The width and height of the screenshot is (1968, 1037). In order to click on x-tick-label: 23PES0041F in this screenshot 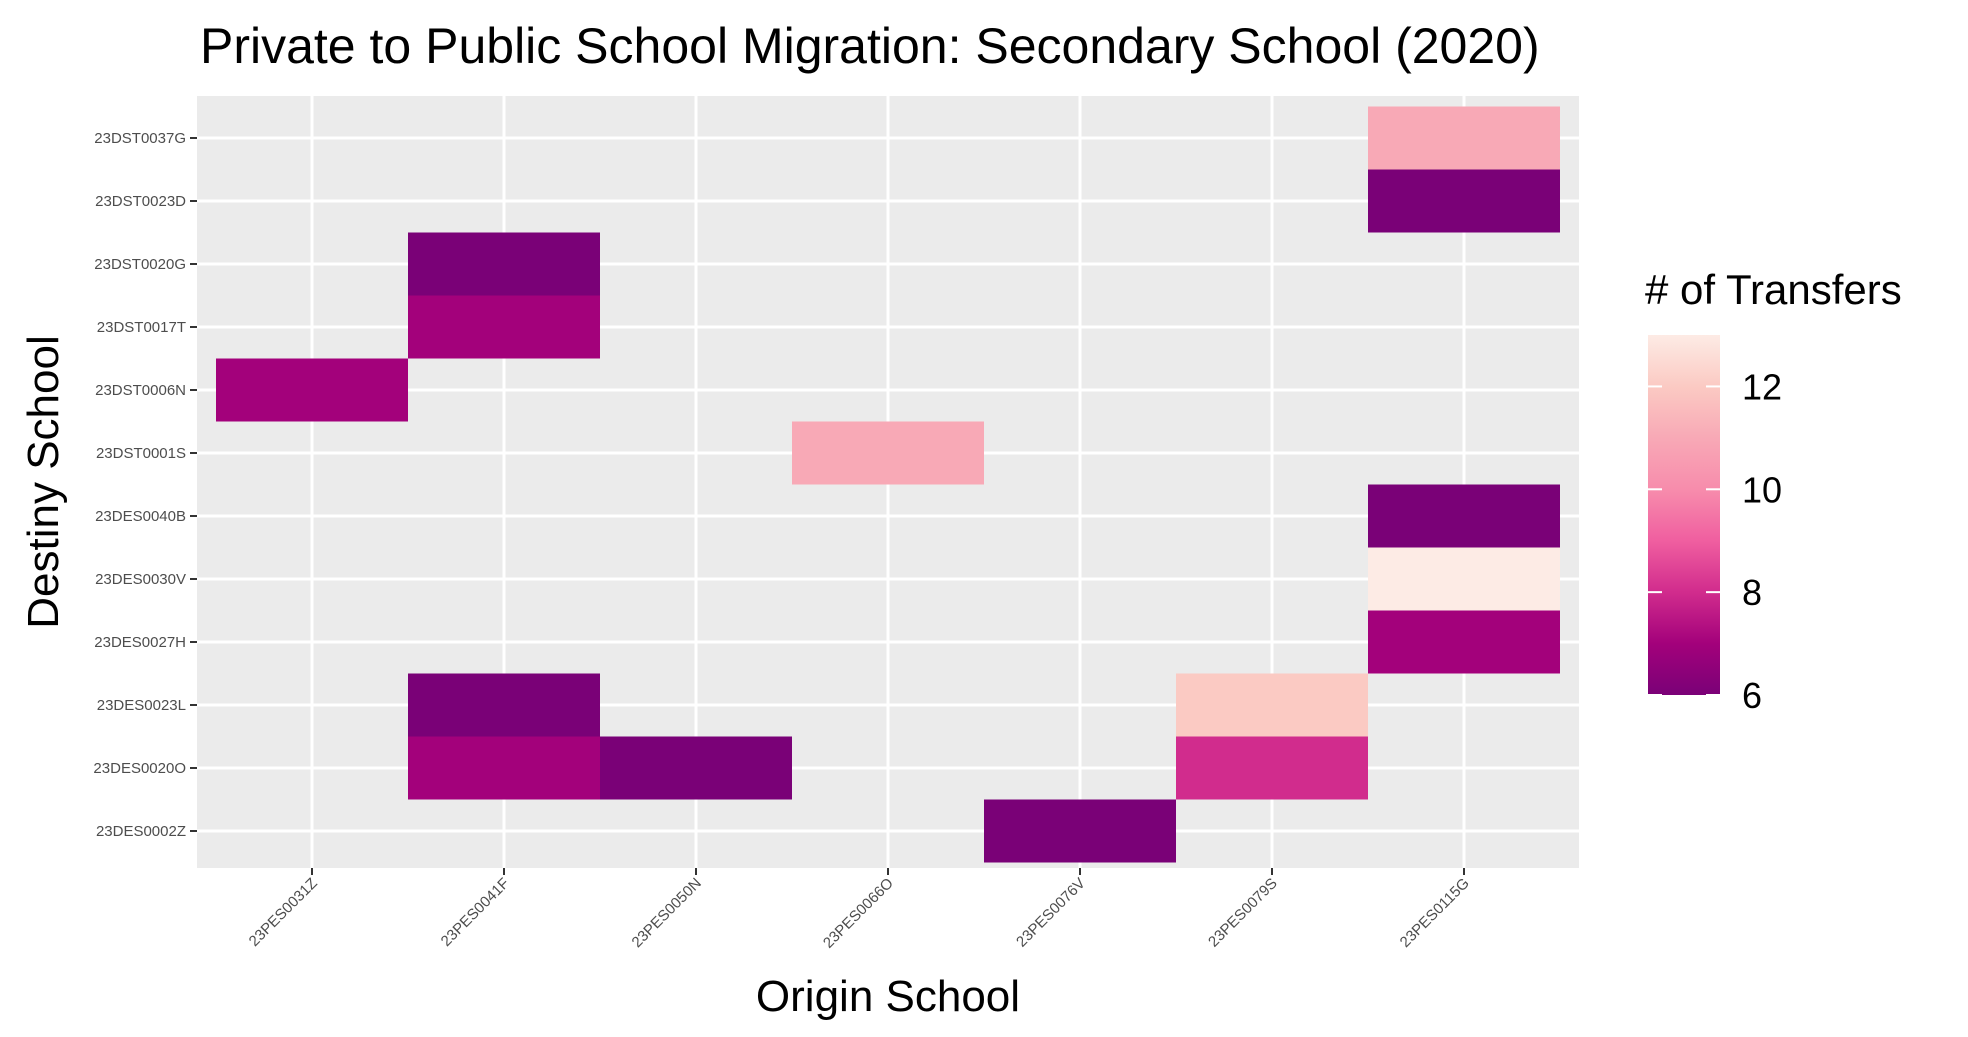, I will do `click(475, 912)`.